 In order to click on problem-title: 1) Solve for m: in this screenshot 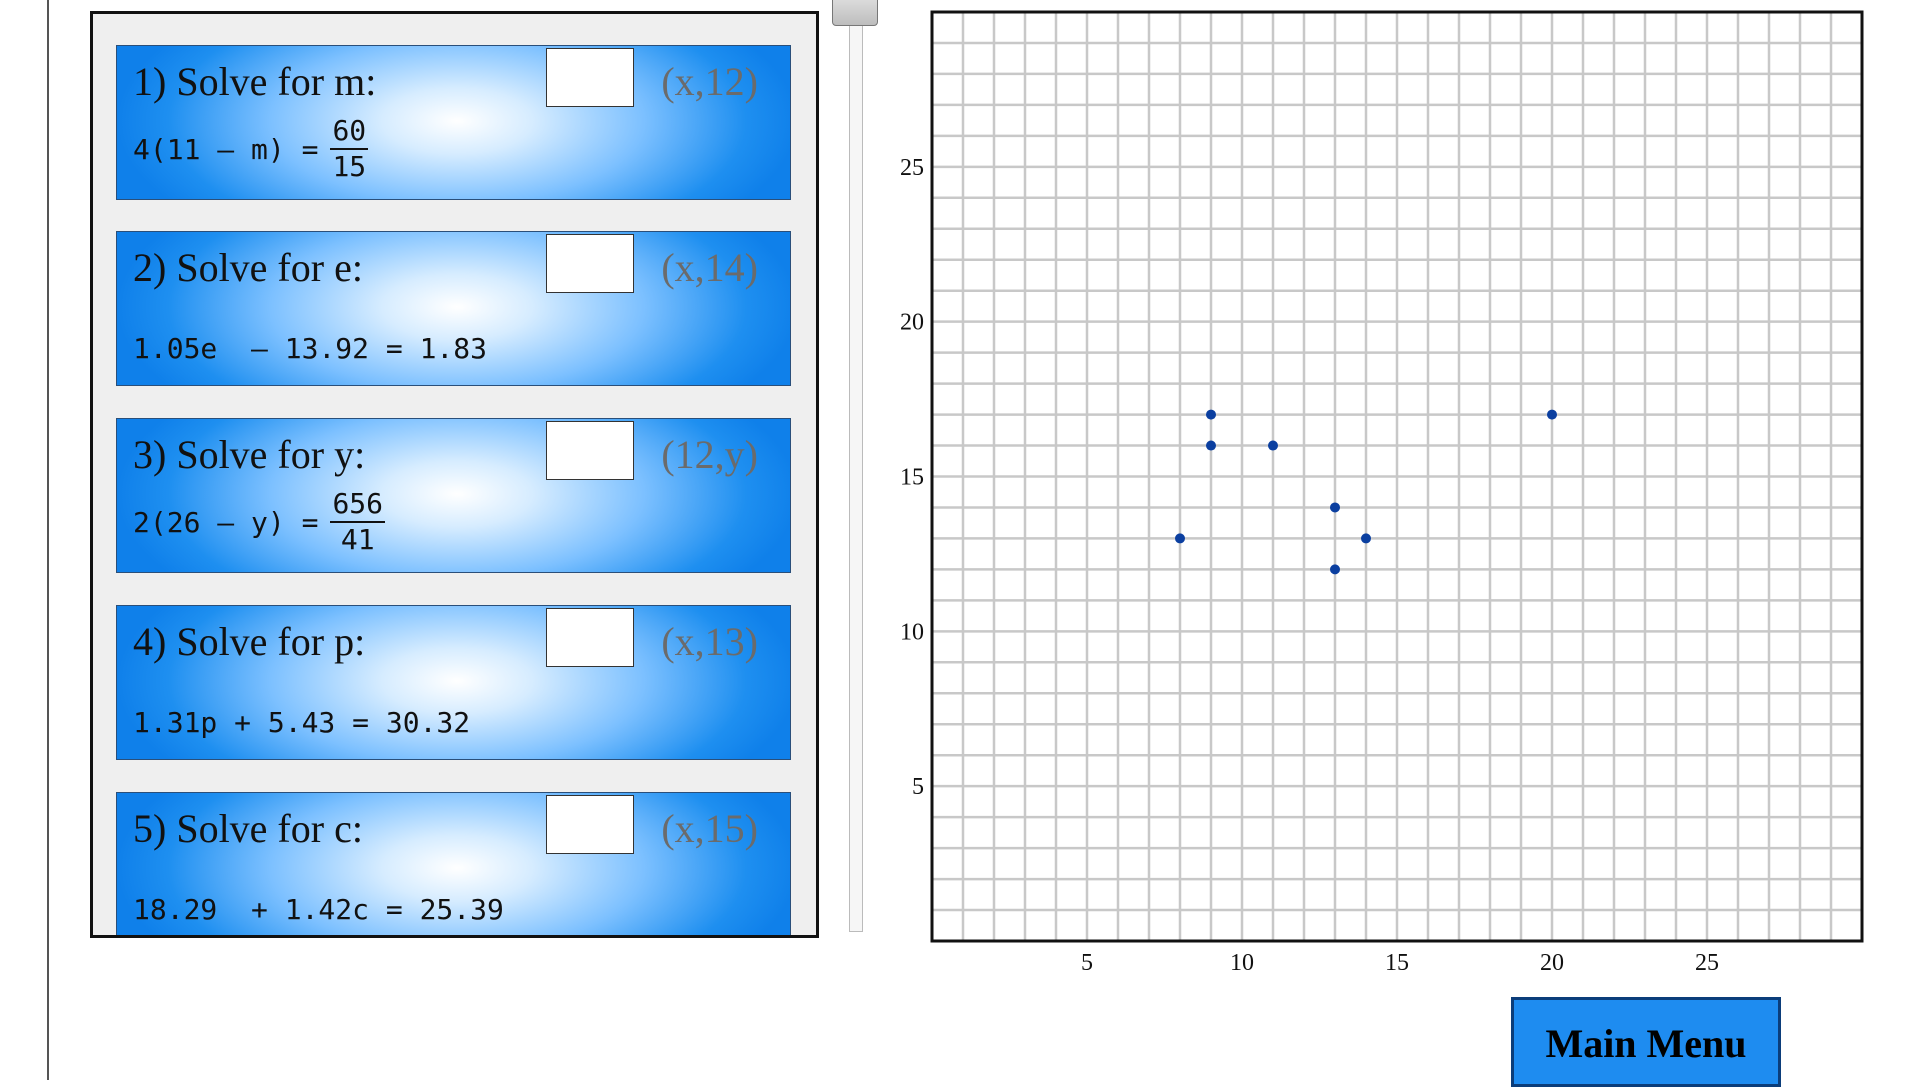, I will do `click(255, 81)`.